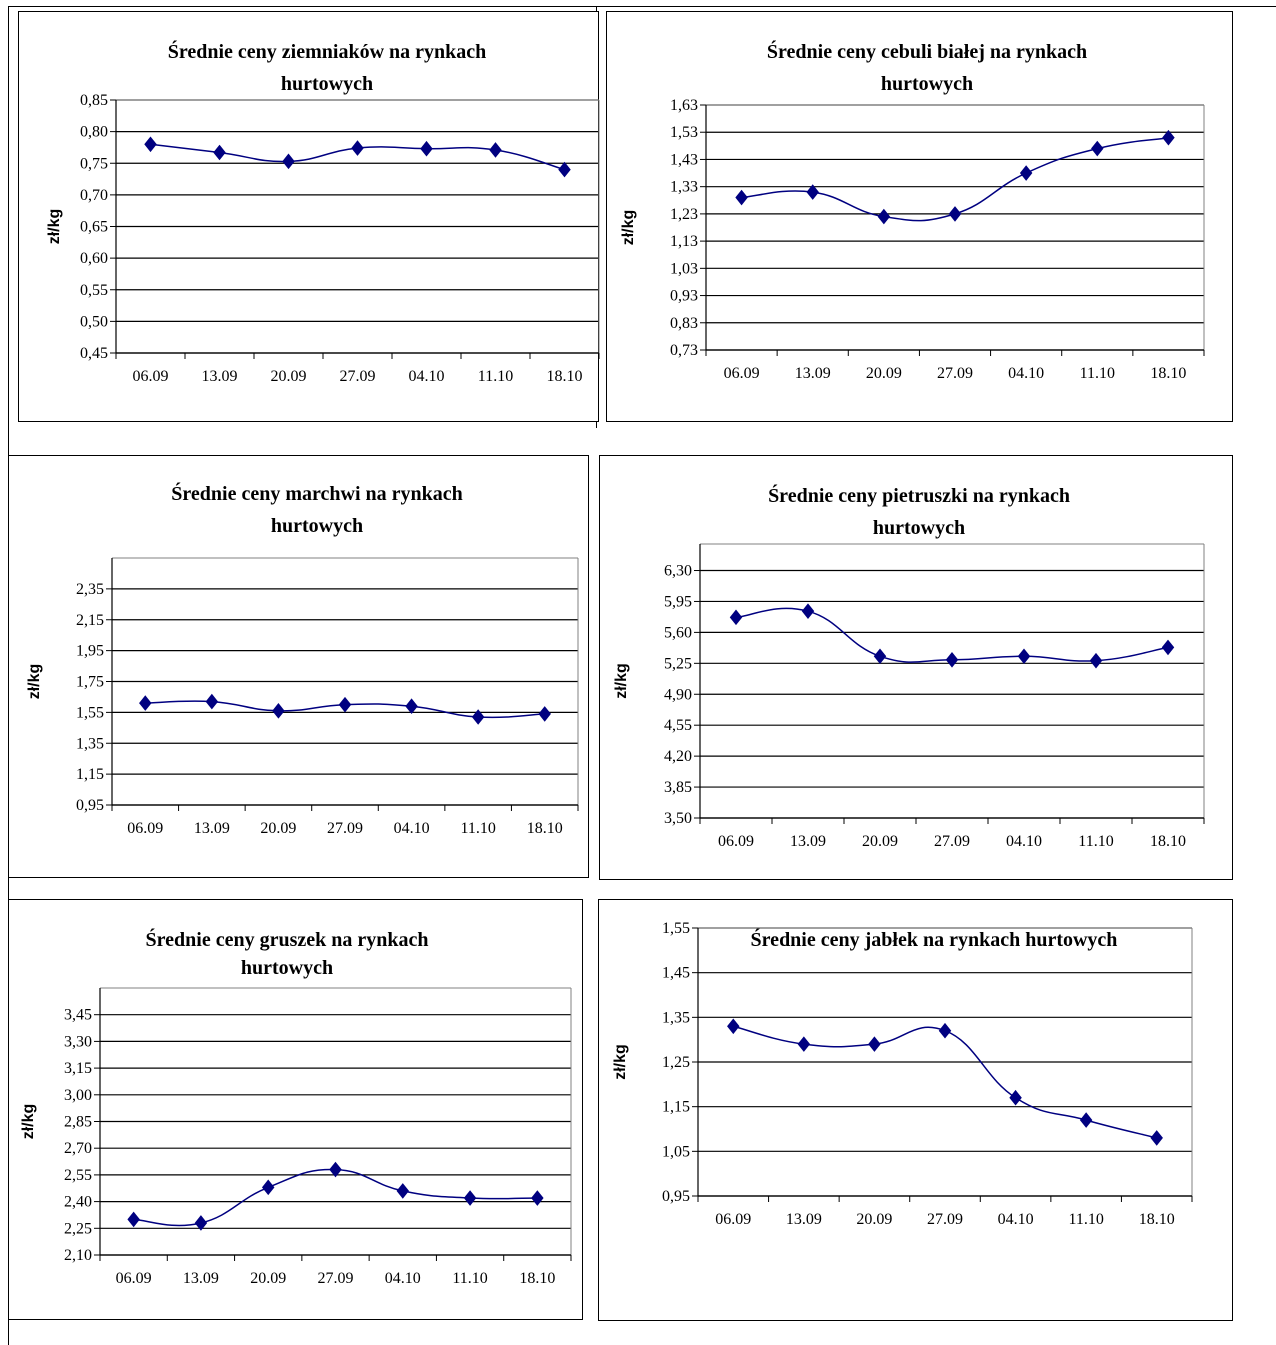 The image size is (1276, 1345). What do you see at coordinates (927, 51) in the screenshot?
I see `chart-title-line: Średnie ceny cebuli białej na rynkach` at bounding box center [927, 51].